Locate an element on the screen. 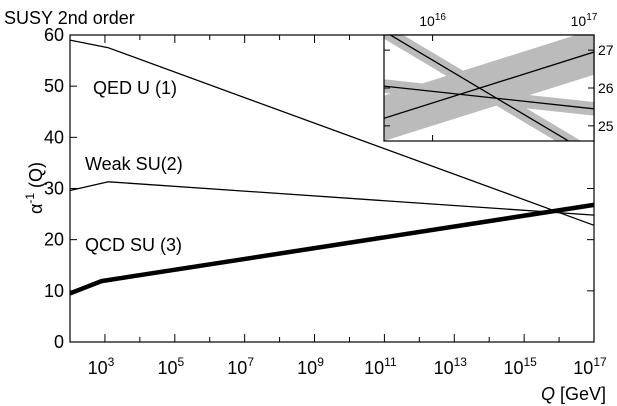 This screenshot has height=406, width=617. x-tick-label-5: 10¹³ is located at coordinates (451, 366).